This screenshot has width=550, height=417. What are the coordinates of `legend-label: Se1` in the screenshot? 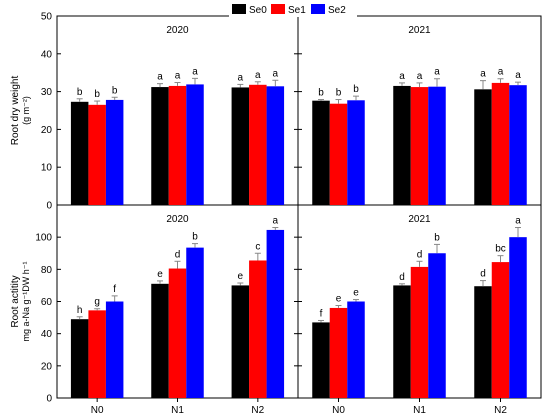 It's located at (297, 10).